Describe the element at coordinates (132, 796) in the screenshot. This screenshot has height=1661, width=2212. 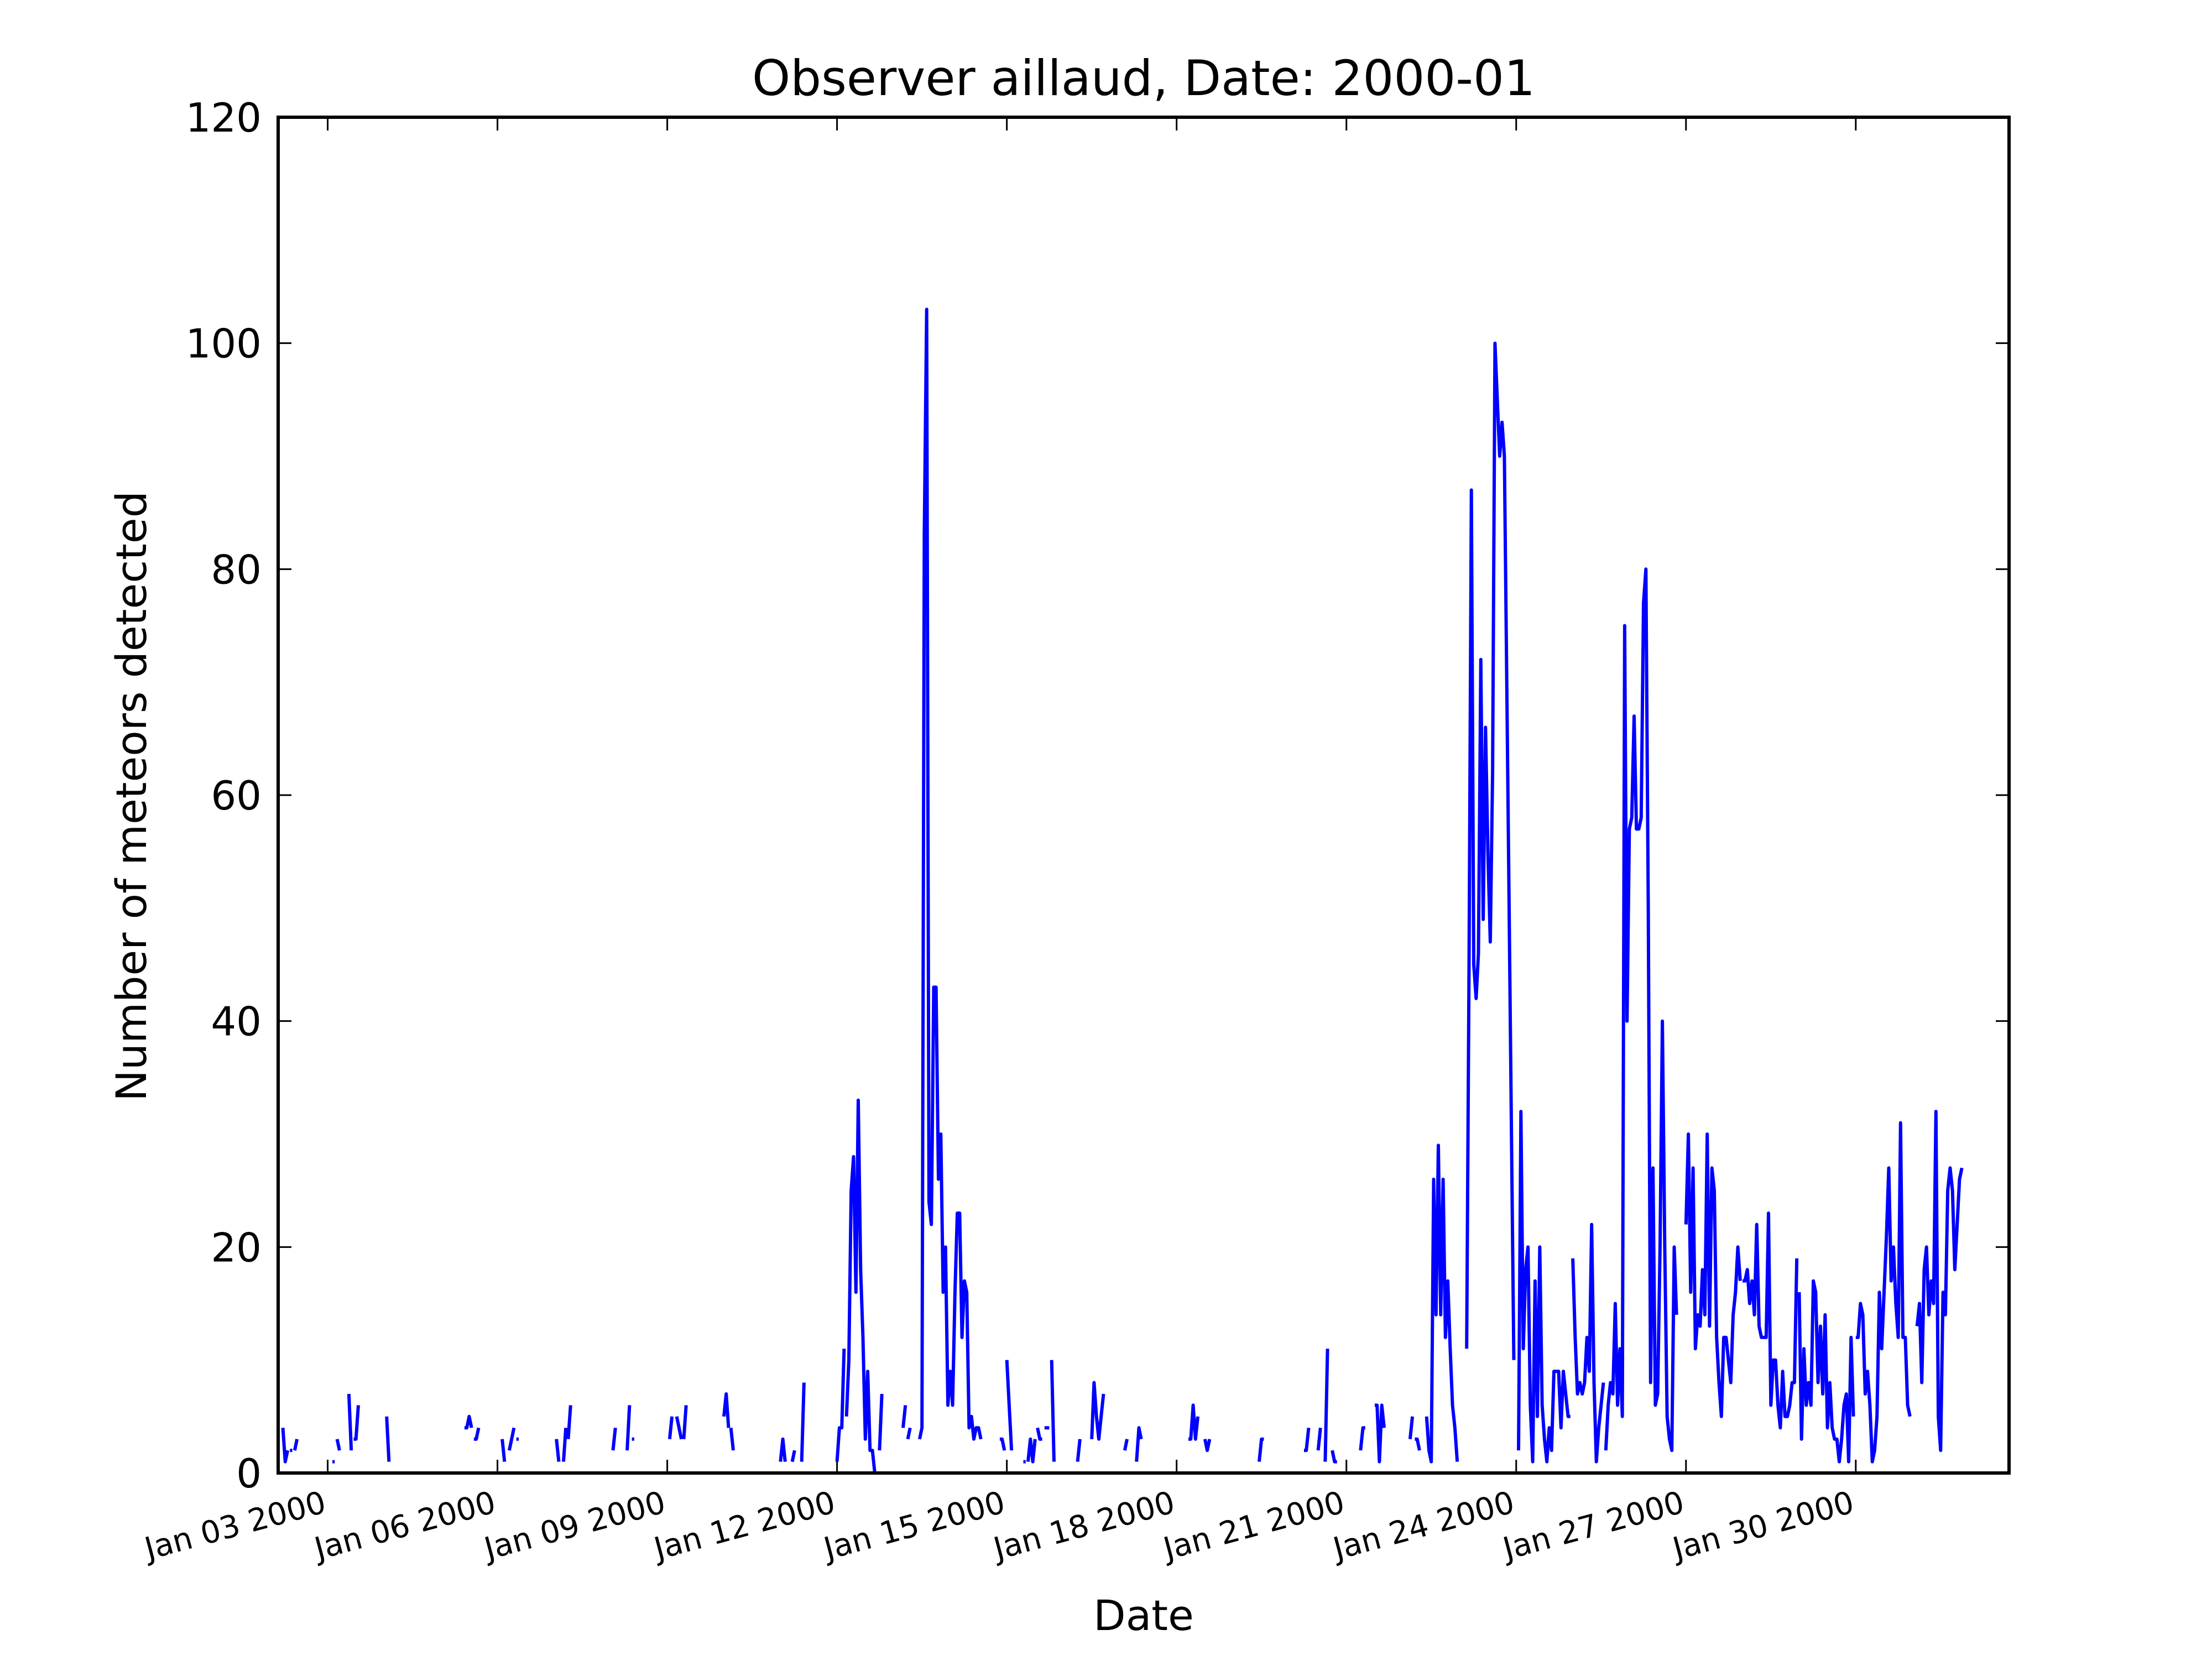
I see `y-axis-label: Number of meteors detected` at that location.